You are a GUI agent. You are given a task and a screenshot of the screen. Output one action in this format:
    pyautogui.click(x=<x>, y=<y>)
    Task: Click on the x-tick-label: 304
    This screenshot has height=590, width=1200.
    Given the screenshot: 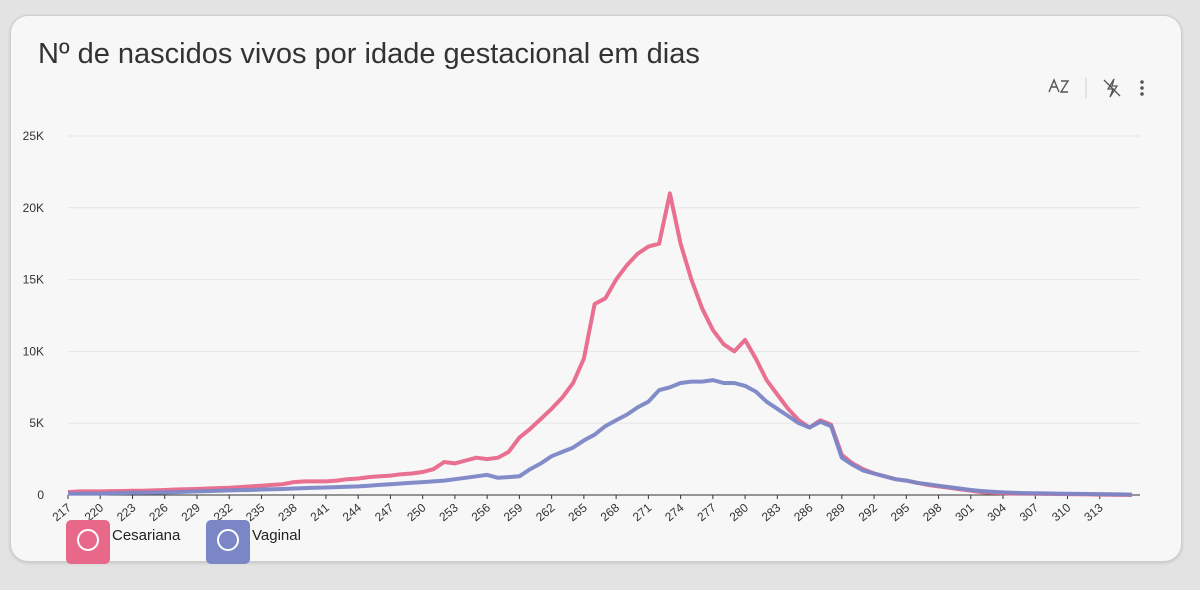 What is the action you would take?
    pyautogui.click(x=997, y=512)
    